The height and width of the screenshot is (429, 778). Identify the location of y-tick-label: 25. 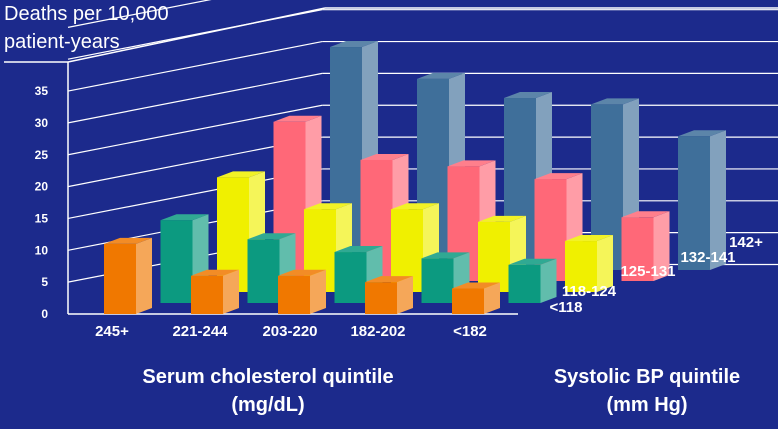
(42, 155).